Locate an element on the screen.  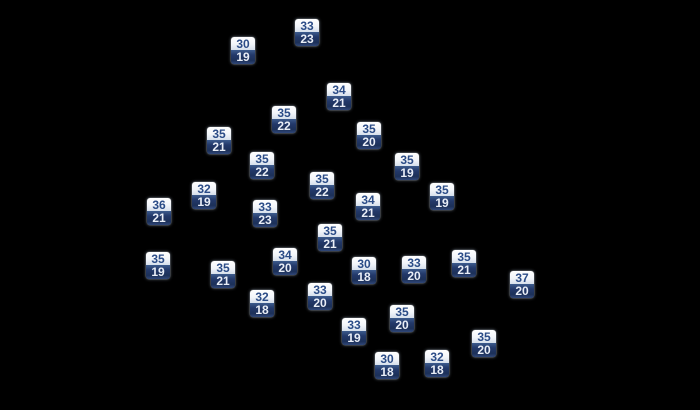
temp-badge: 34 20 is located at coordinates (285, 261).